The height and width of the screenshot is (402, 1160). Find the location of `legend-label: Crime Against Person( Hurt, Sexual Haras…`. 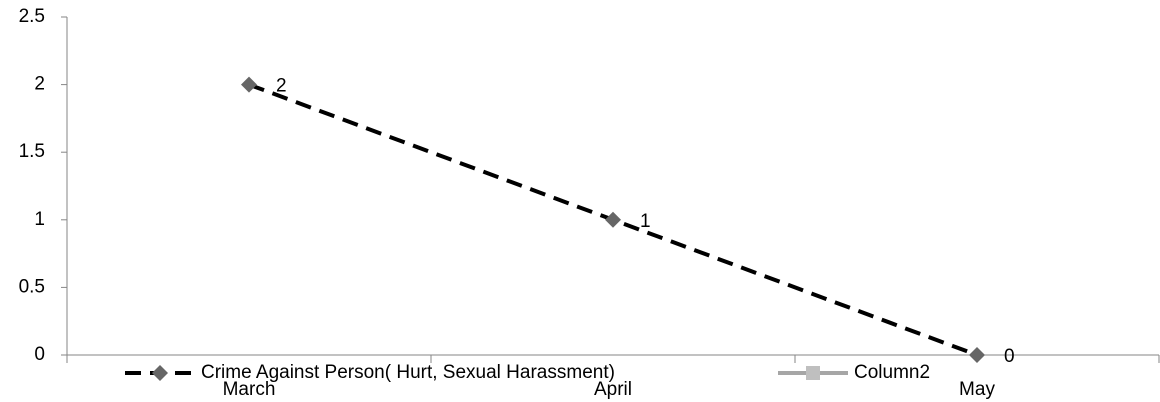

legend-label: Crime Against Person( Hurt, Sexual Haras… is located at coordinates (408, 372).